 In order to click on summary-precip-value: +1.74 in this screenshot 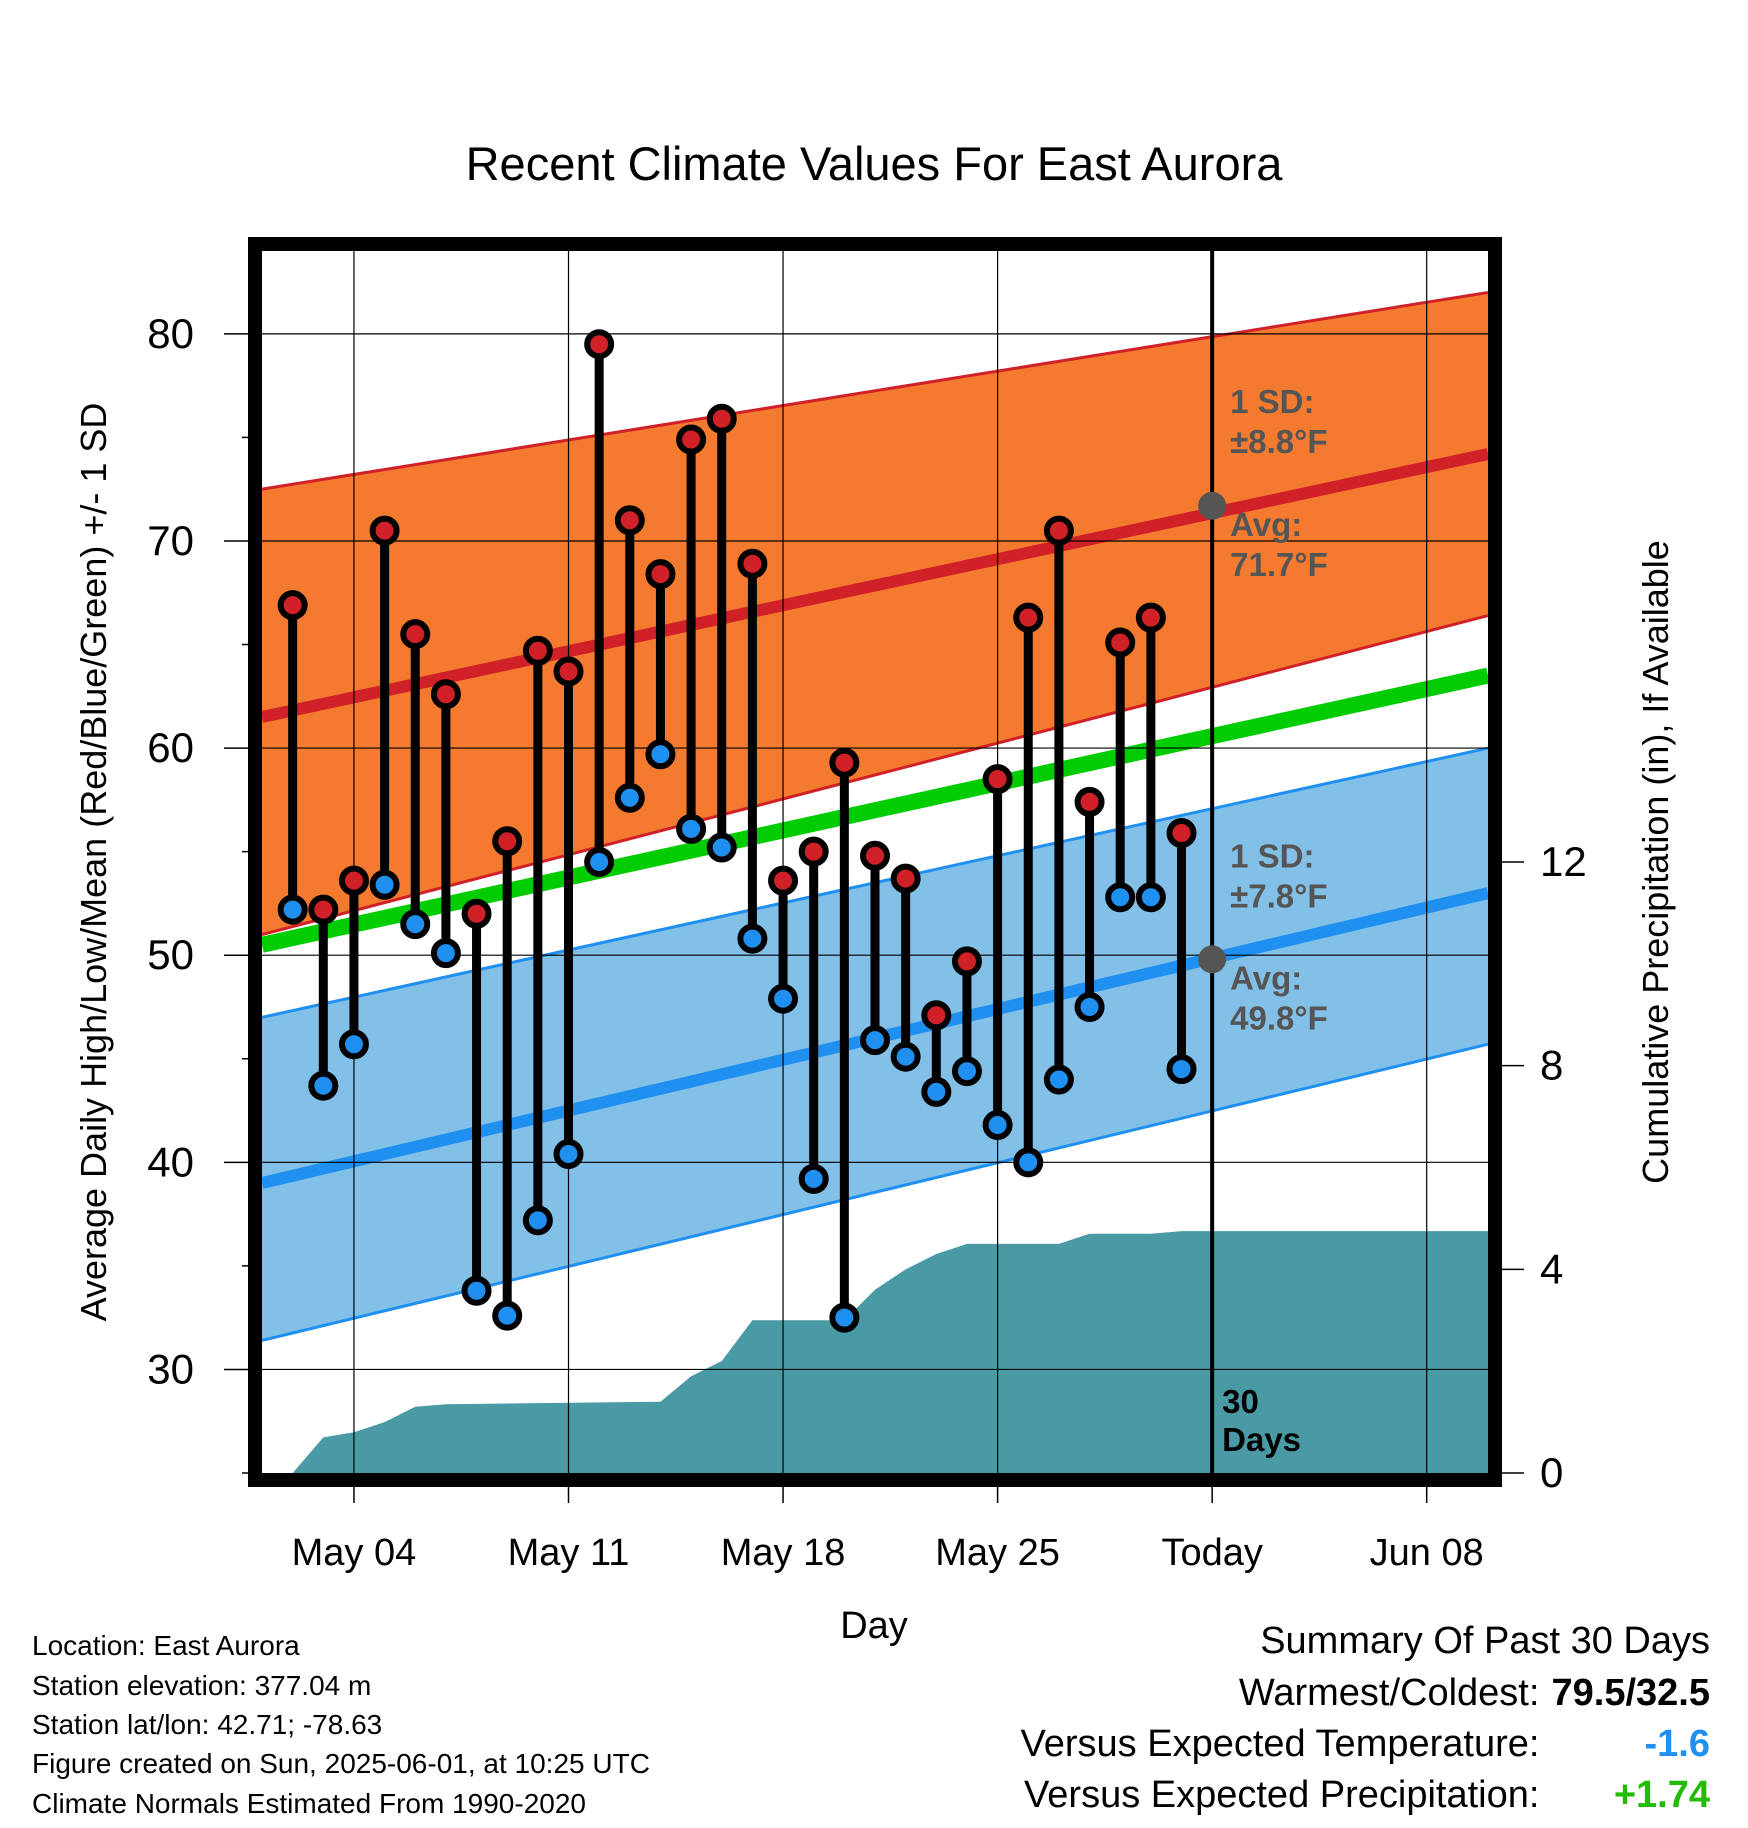, I will do `click(1661, 1795)`.